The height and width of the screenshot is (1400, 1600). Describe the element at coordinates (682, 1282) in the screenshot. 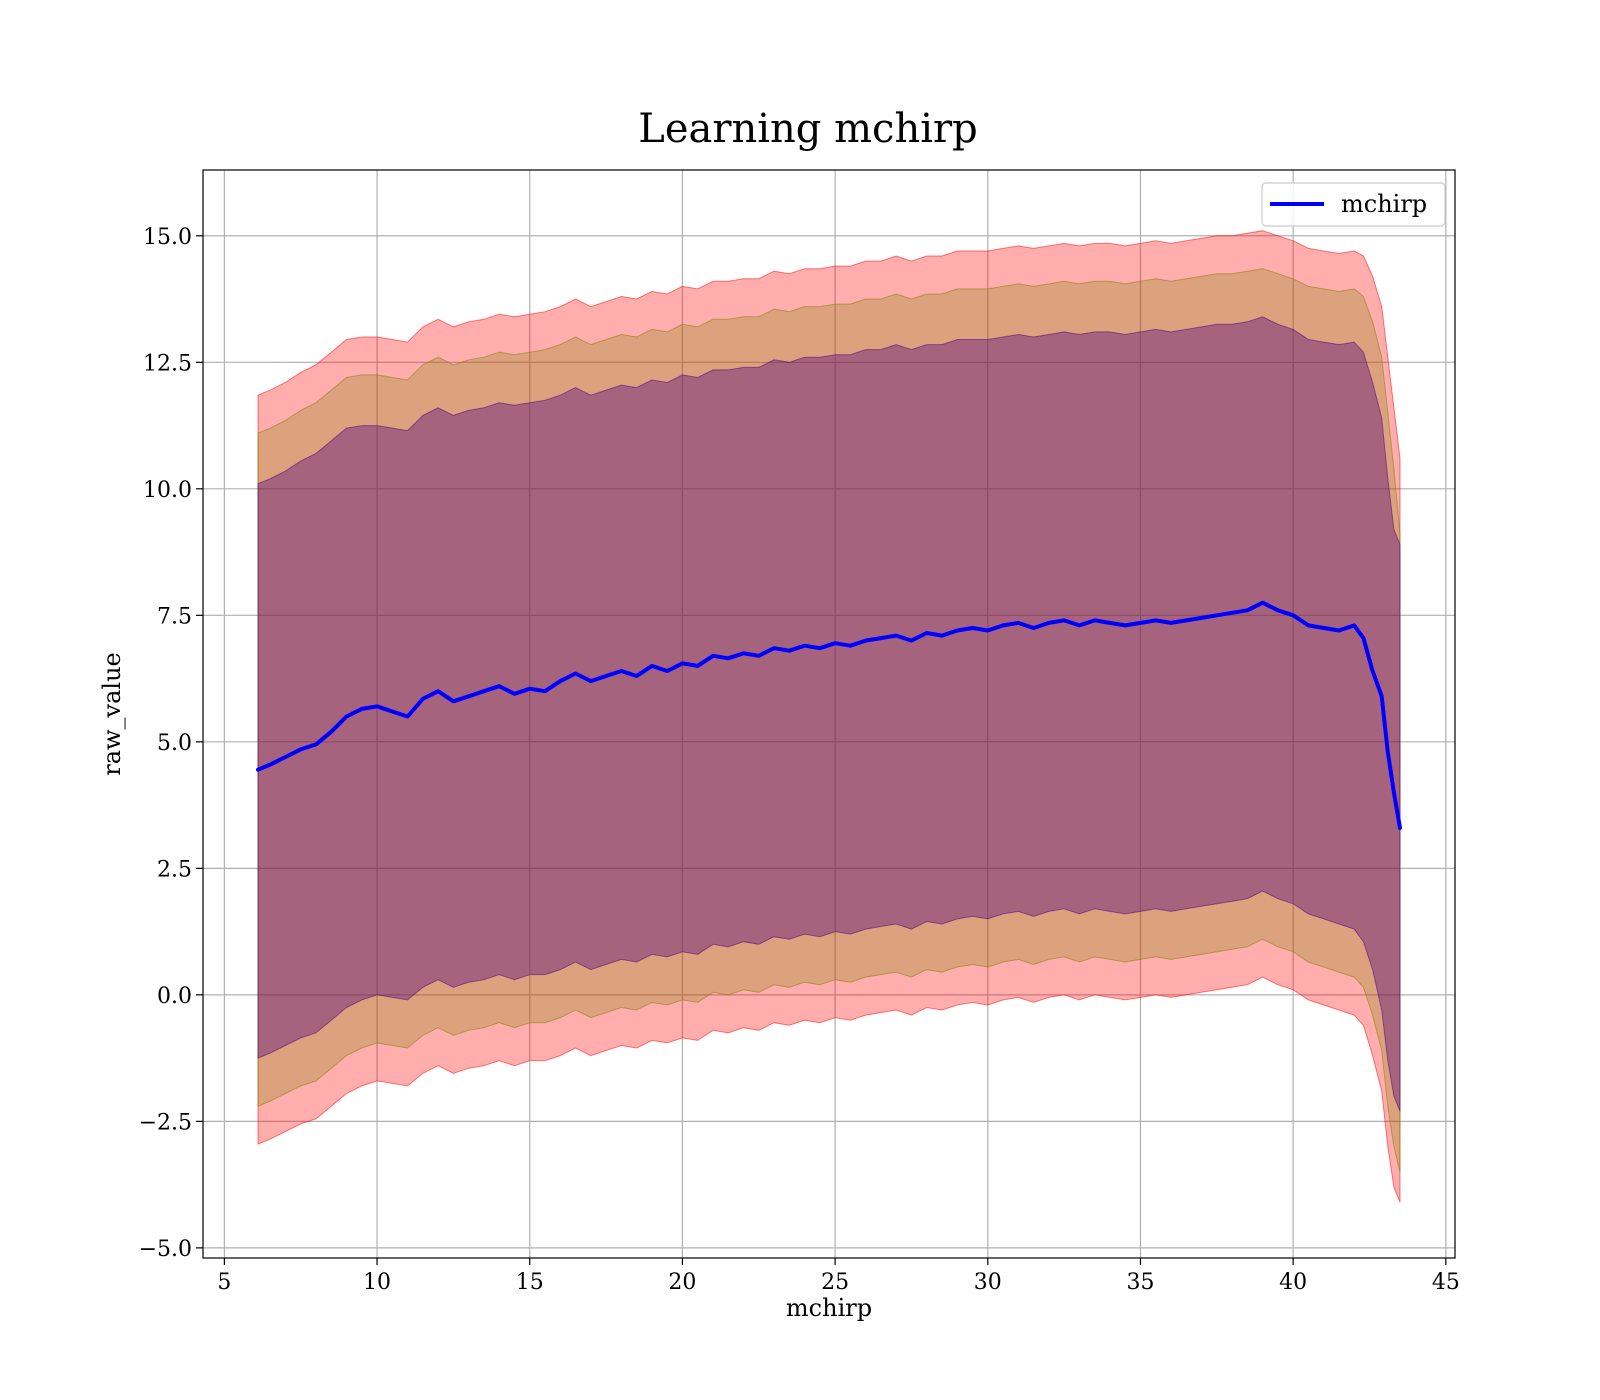

I see `x-tick-label: 20` at that location.